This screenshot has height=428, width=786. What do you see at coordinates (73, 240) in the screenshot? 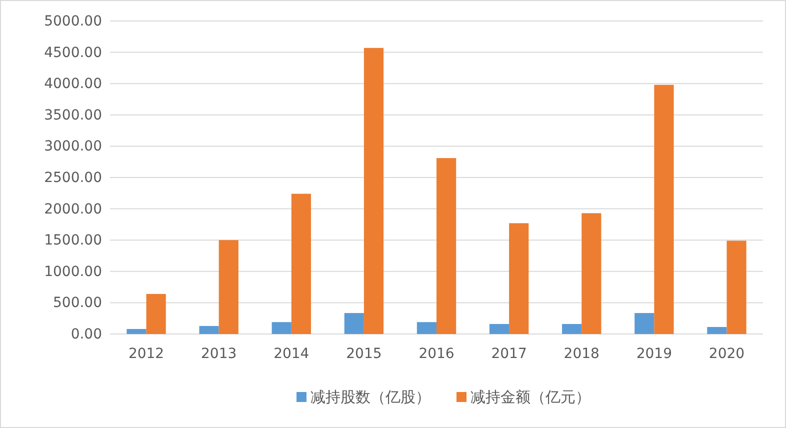
I see `y-tick-label: 1500.00` at bounding box center [73, 240].